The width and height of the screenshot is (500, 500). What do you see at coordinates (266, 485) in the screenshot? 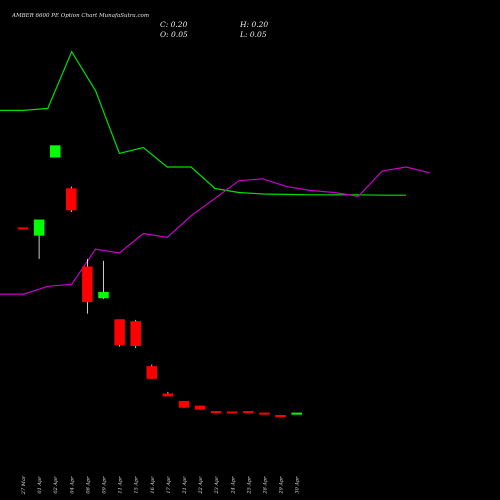
I see `x-tick-label: 28 Apr` at bounding box center [266, 485].